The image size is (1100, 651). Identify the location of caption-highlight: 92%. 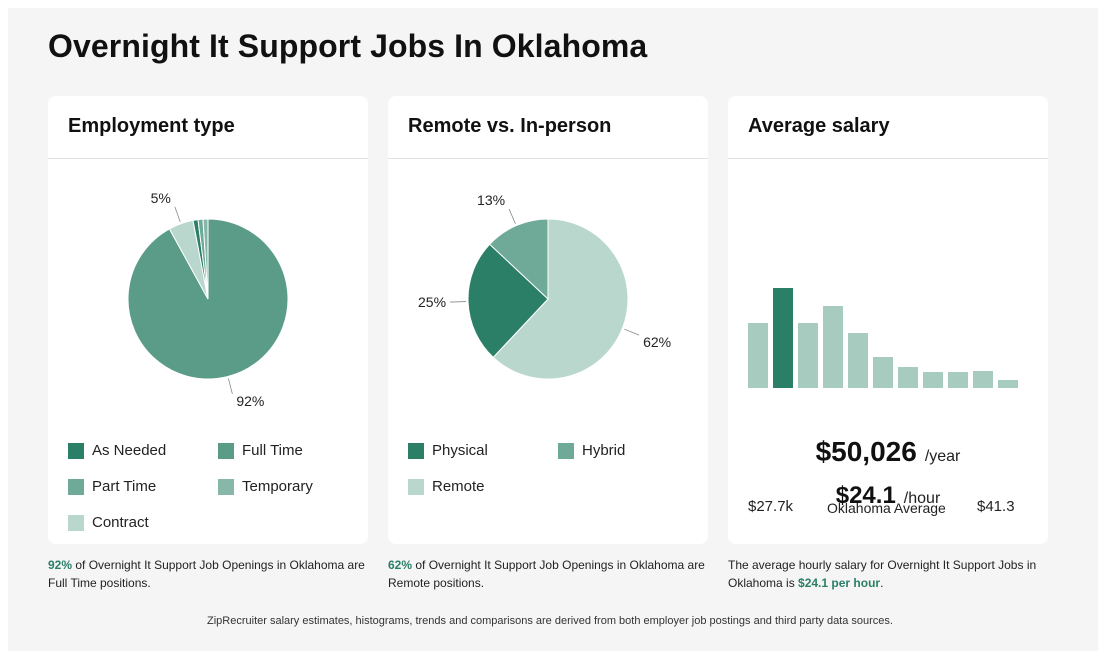
(60, 565).